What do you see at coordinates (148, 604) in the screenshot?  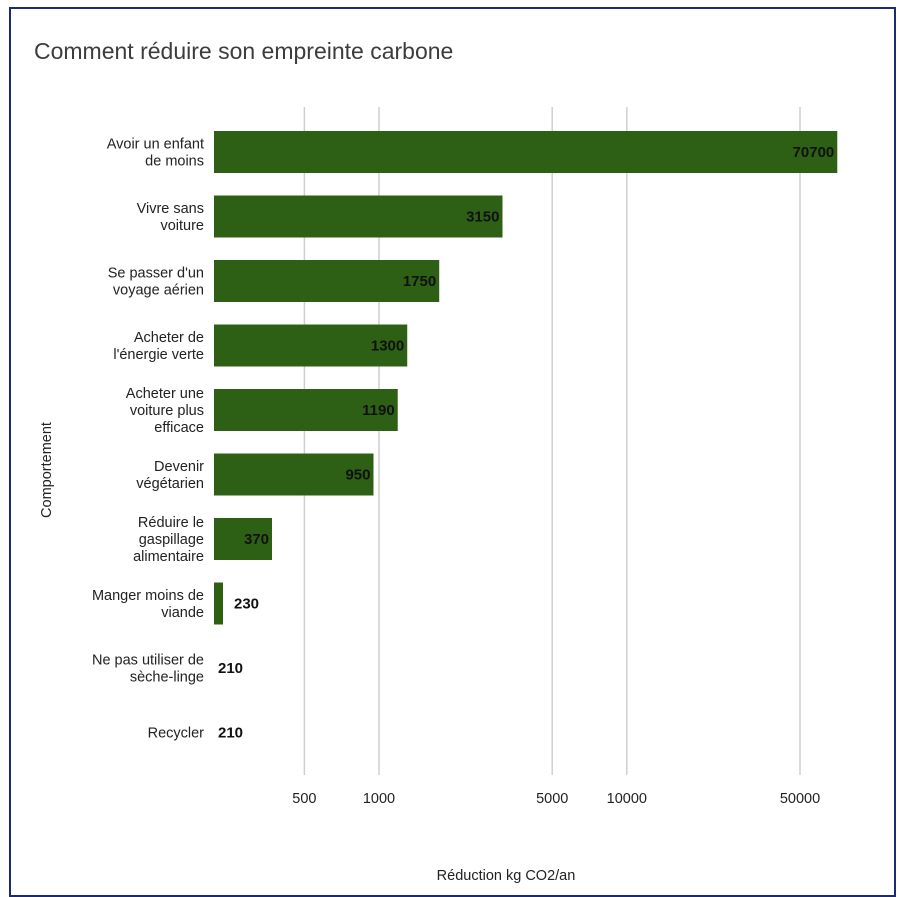 I see `category-label: Manger moins de viande` at bounding box center [148, 604].